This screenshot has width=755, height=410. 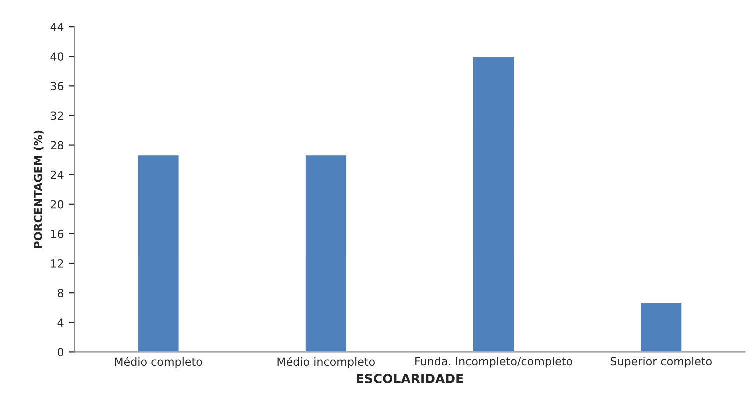 What do you see at coordinates (57, 27) in the screenshot?
I see `y-tick-label: 44` at bounding box center [57, 27].